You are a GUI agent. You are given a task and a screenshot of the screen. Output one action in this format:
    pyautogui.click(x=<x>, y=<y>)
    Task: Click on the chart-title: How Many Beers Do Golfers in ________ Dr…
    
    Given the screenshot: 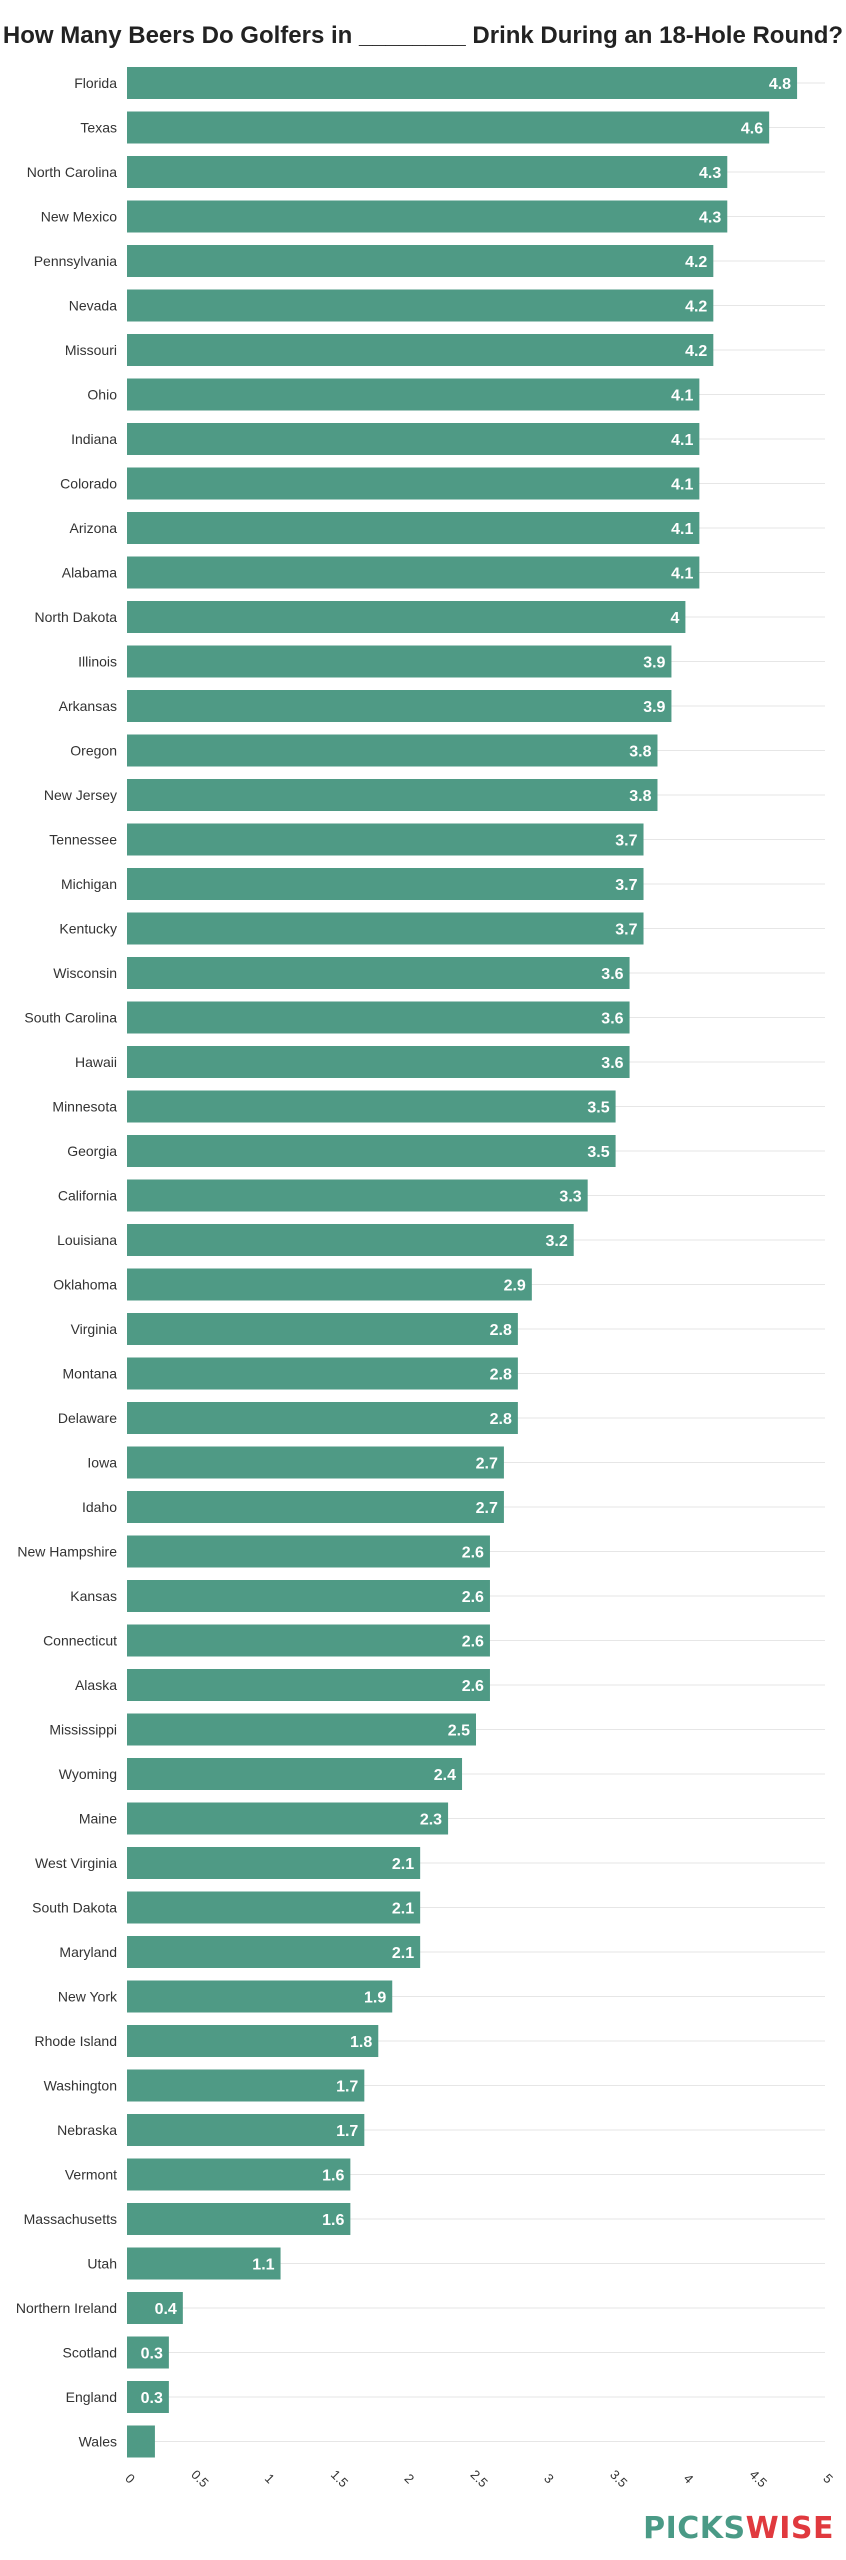 What is the action you would take?
    pyautogui.click(x=423, y=35)
    